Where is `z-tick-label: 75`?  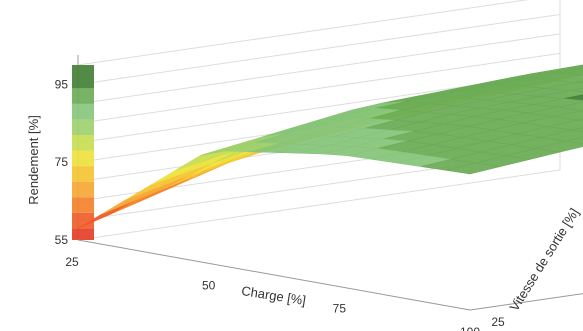 z-tick-label: 75 is located at coordinates (62, 162).